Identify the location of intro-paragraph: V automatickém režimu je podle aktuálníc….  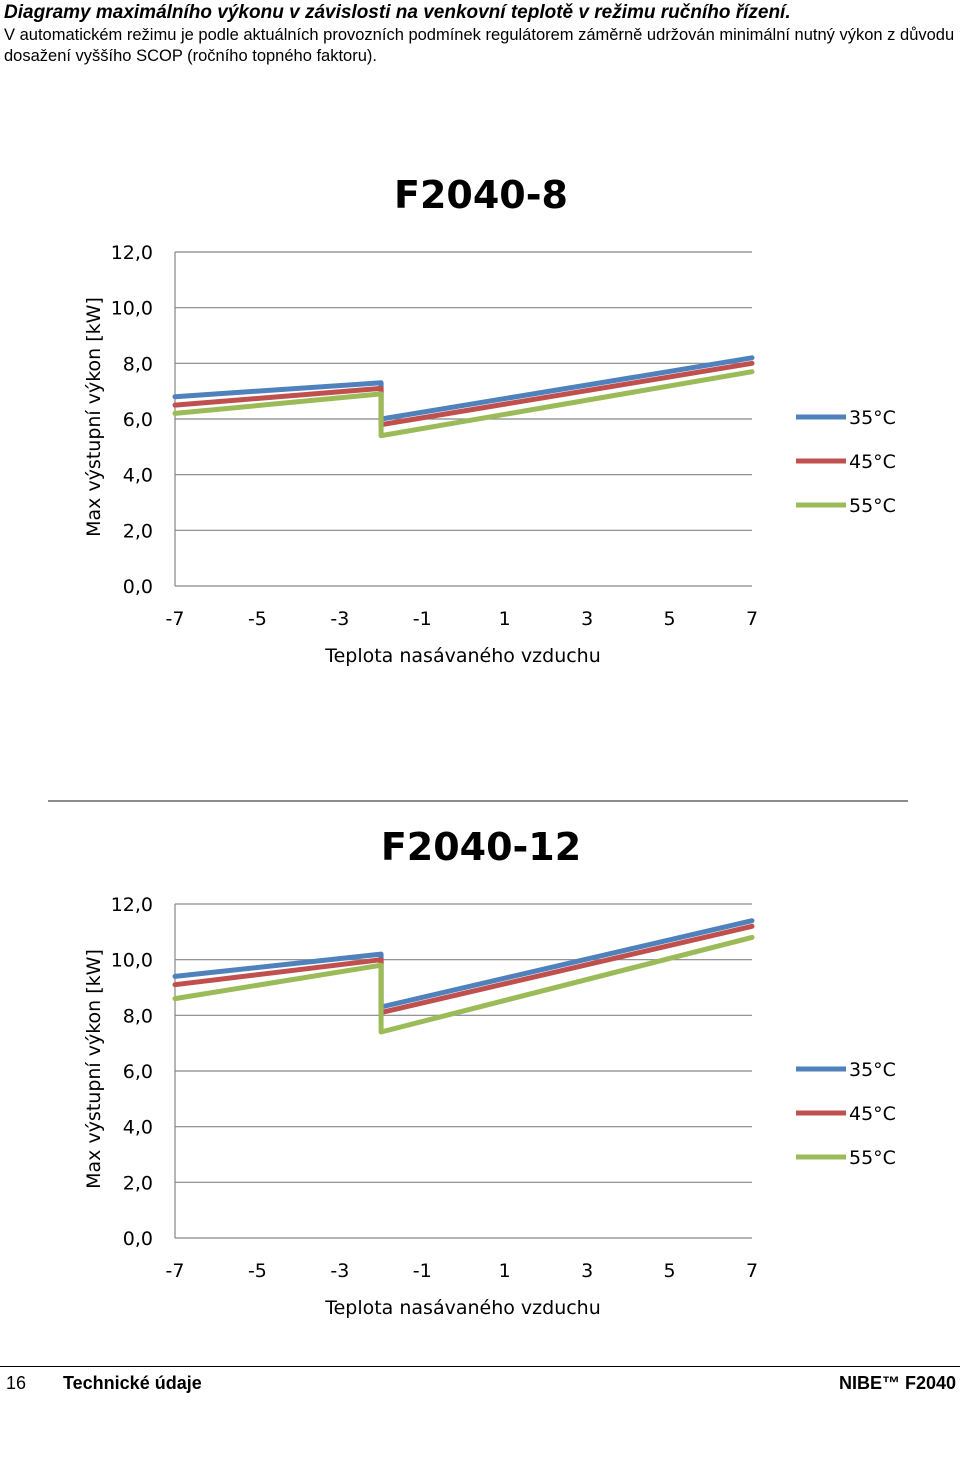
(479, 45).